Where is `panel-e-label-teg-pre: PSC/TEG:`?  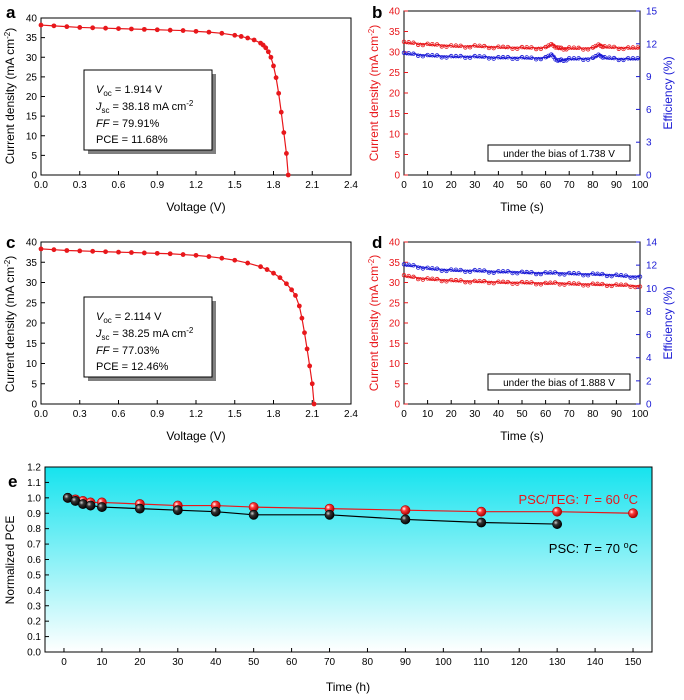 panel-e-label-teg-pre: PSC/TEG: is located at coordinates (550, 499).